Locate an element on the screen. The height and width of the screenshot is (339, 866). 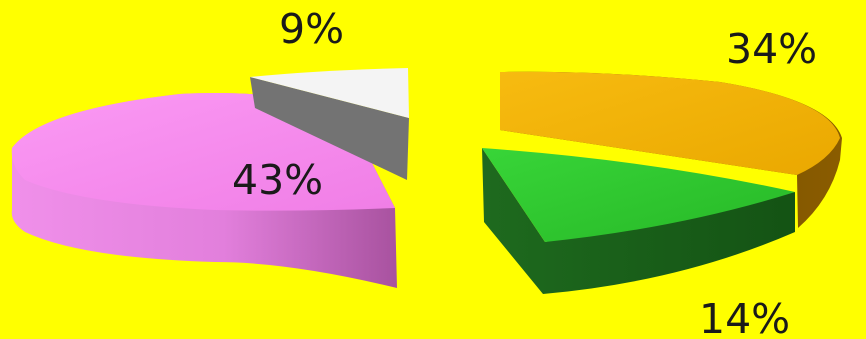
label-9: 9% is located at coordinates (311, 29).